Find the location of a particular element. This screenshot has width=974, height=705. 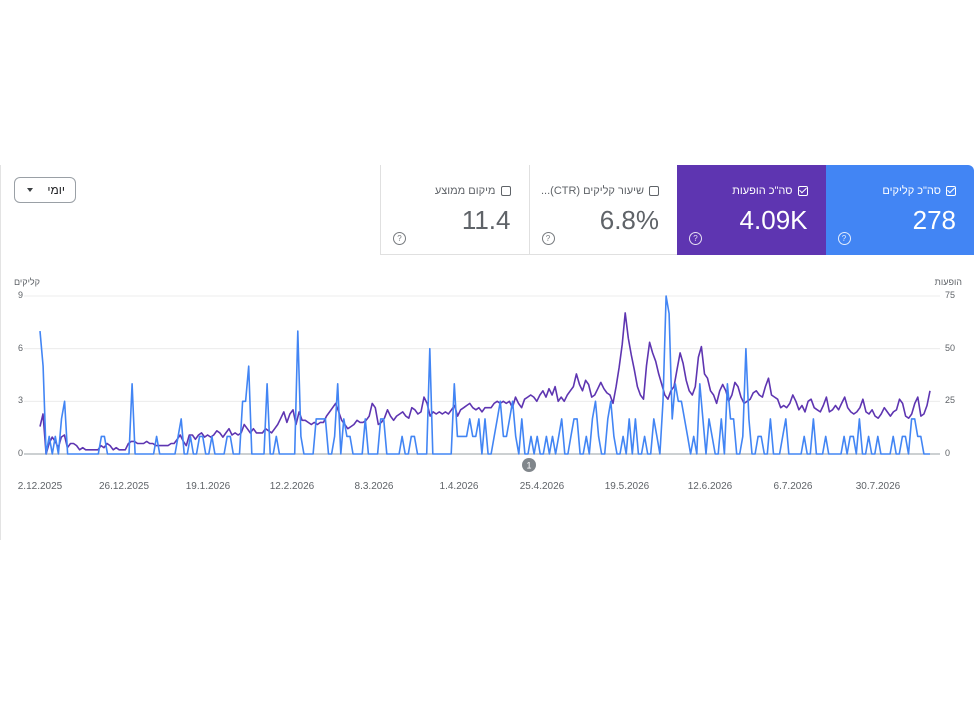

left-axis-title: קליקים is located at coordinates (27, 282).